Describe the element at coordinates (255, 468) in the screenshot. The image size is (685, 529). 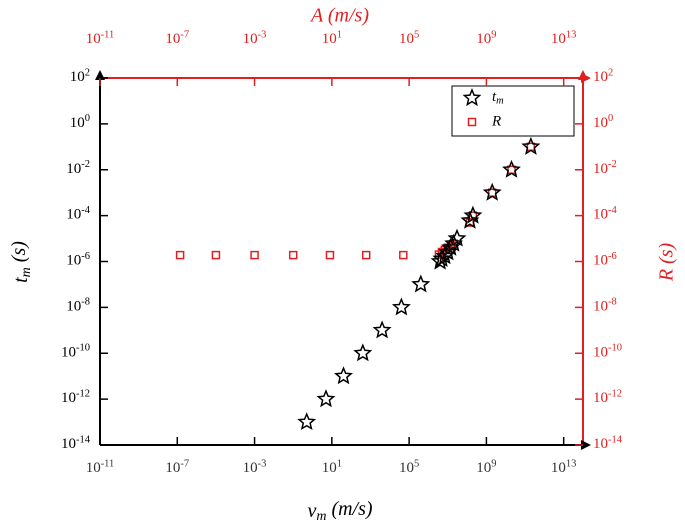
I see `x-tick-label: 10⁻³` at that location.